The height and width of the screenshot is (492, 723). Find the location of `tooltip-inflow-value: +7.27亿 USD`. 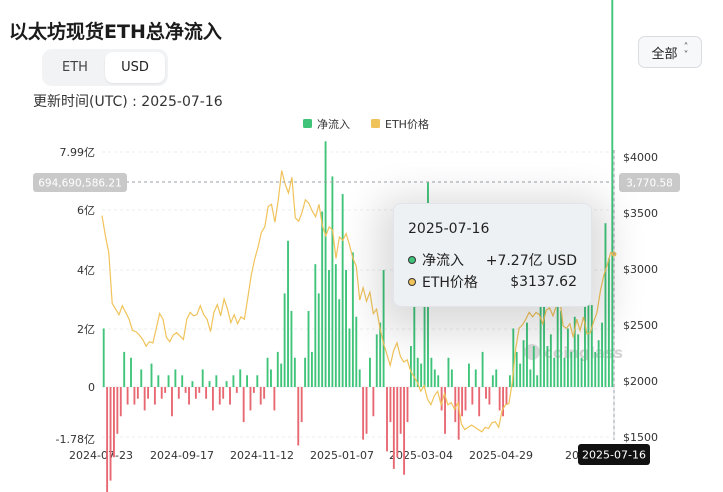

tooltip-inflow-value: +7.27亿 USD is located at coordinates (531, 261).